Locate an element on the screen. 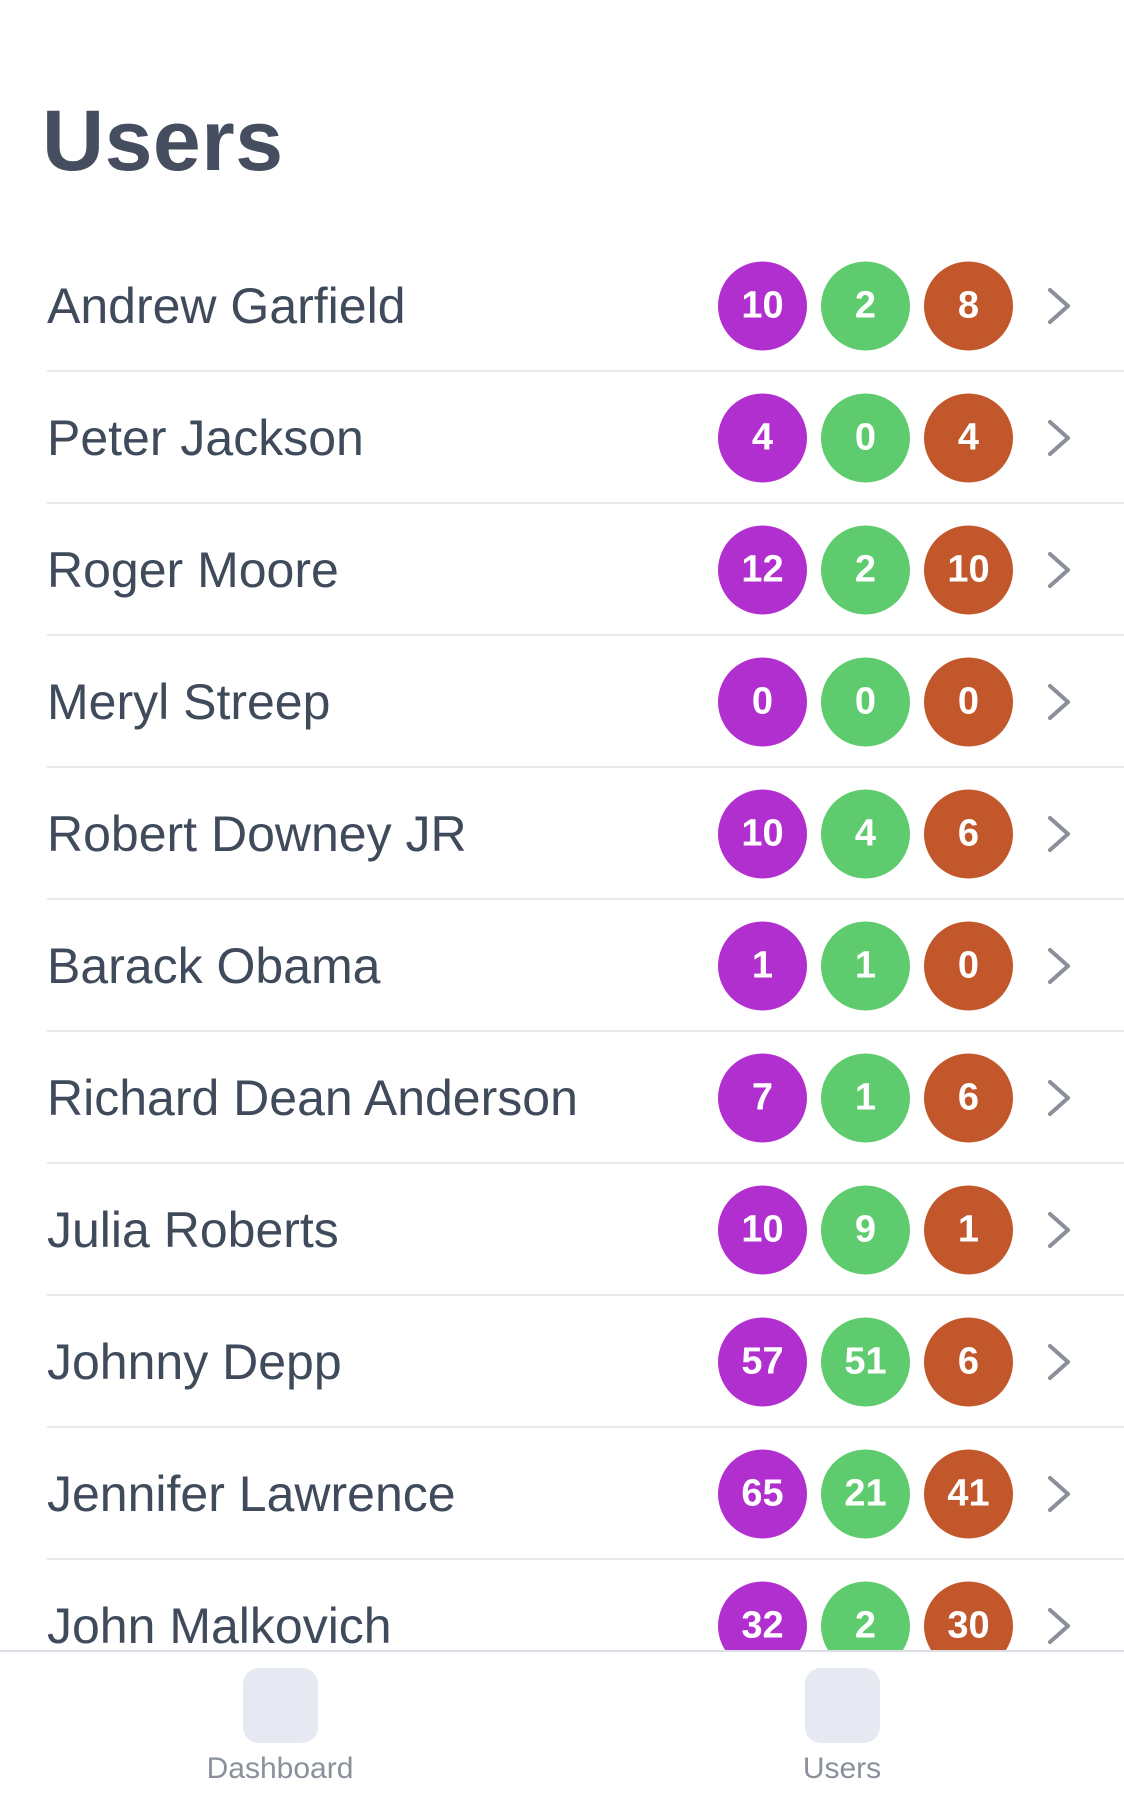 Image resolution: width=1124 pixels, height=1800 pixels. user-name: Richard Dean Anderson is located at coordinates (312, 1098).